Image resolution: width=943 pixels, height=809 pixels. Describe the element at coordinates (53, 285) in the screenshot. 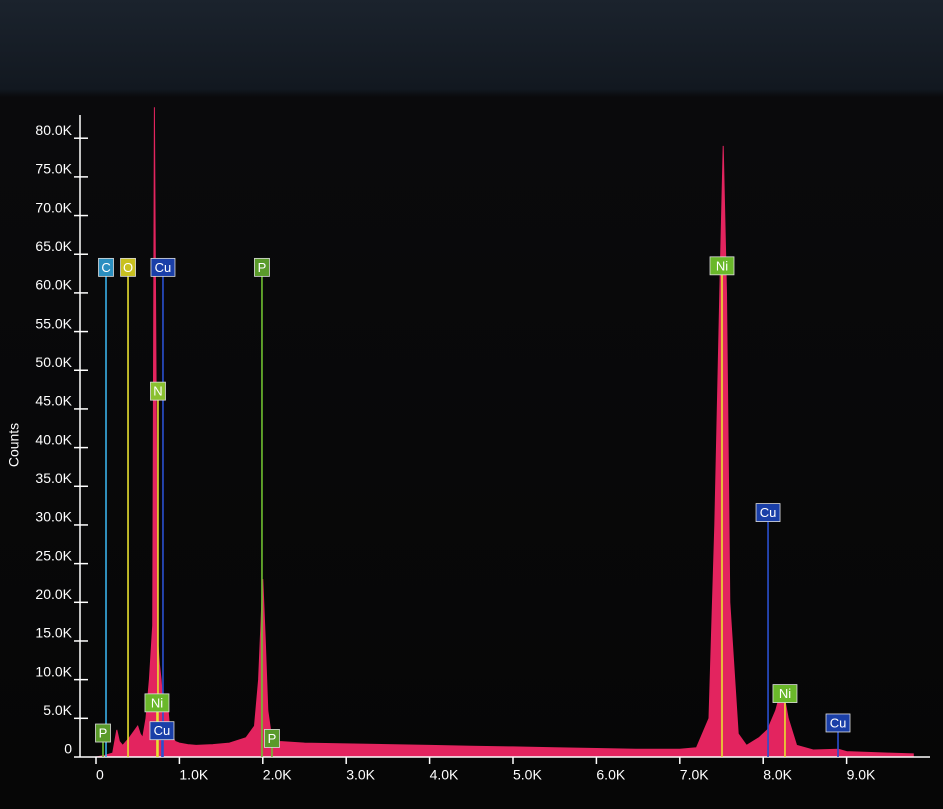

I see `y-tick-label: 60.0K` at that location.